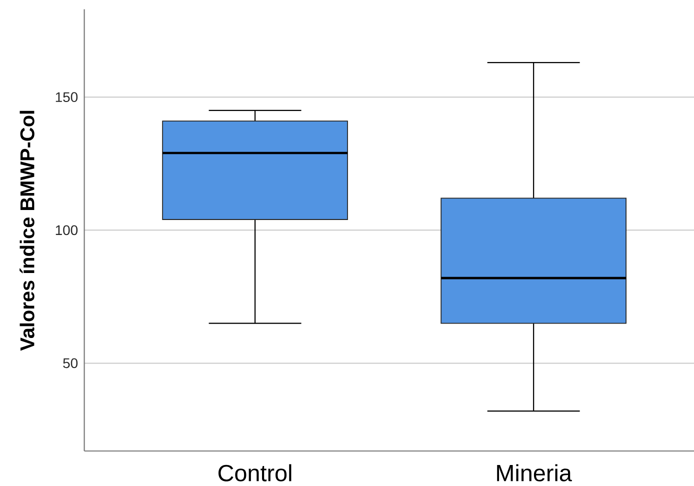 This screenshot has width=694, height=486. I want to click on x-tick-label: Control, so click(255, 473).